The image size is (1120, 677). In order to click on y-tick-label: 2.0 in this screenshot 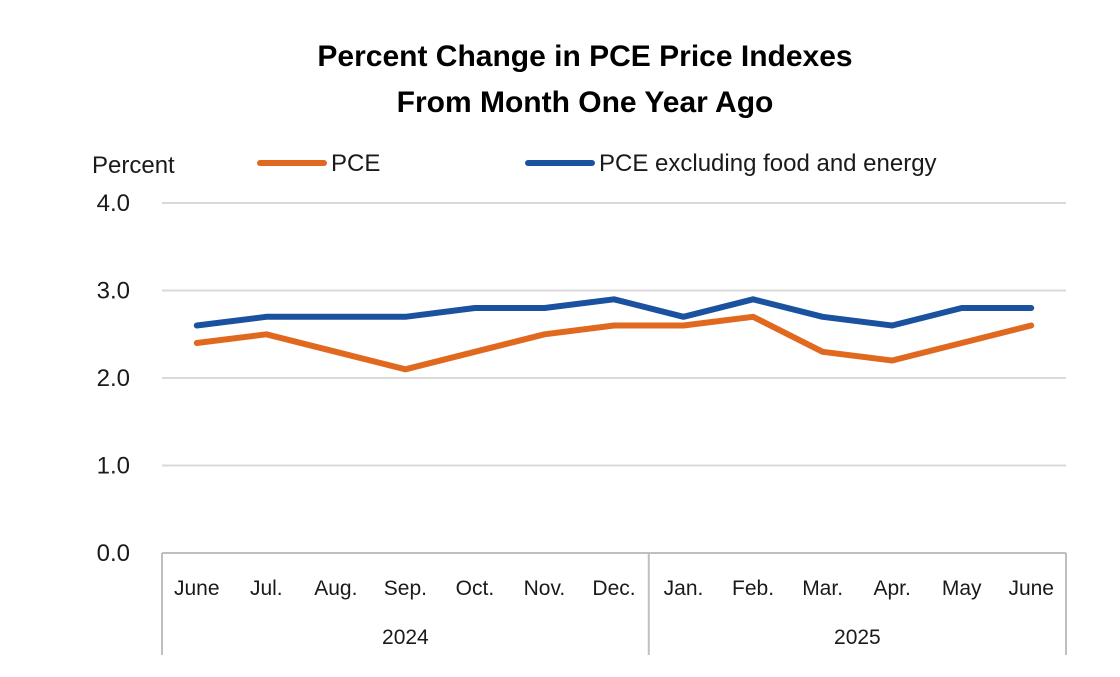, I will do `click(113, 378)`.